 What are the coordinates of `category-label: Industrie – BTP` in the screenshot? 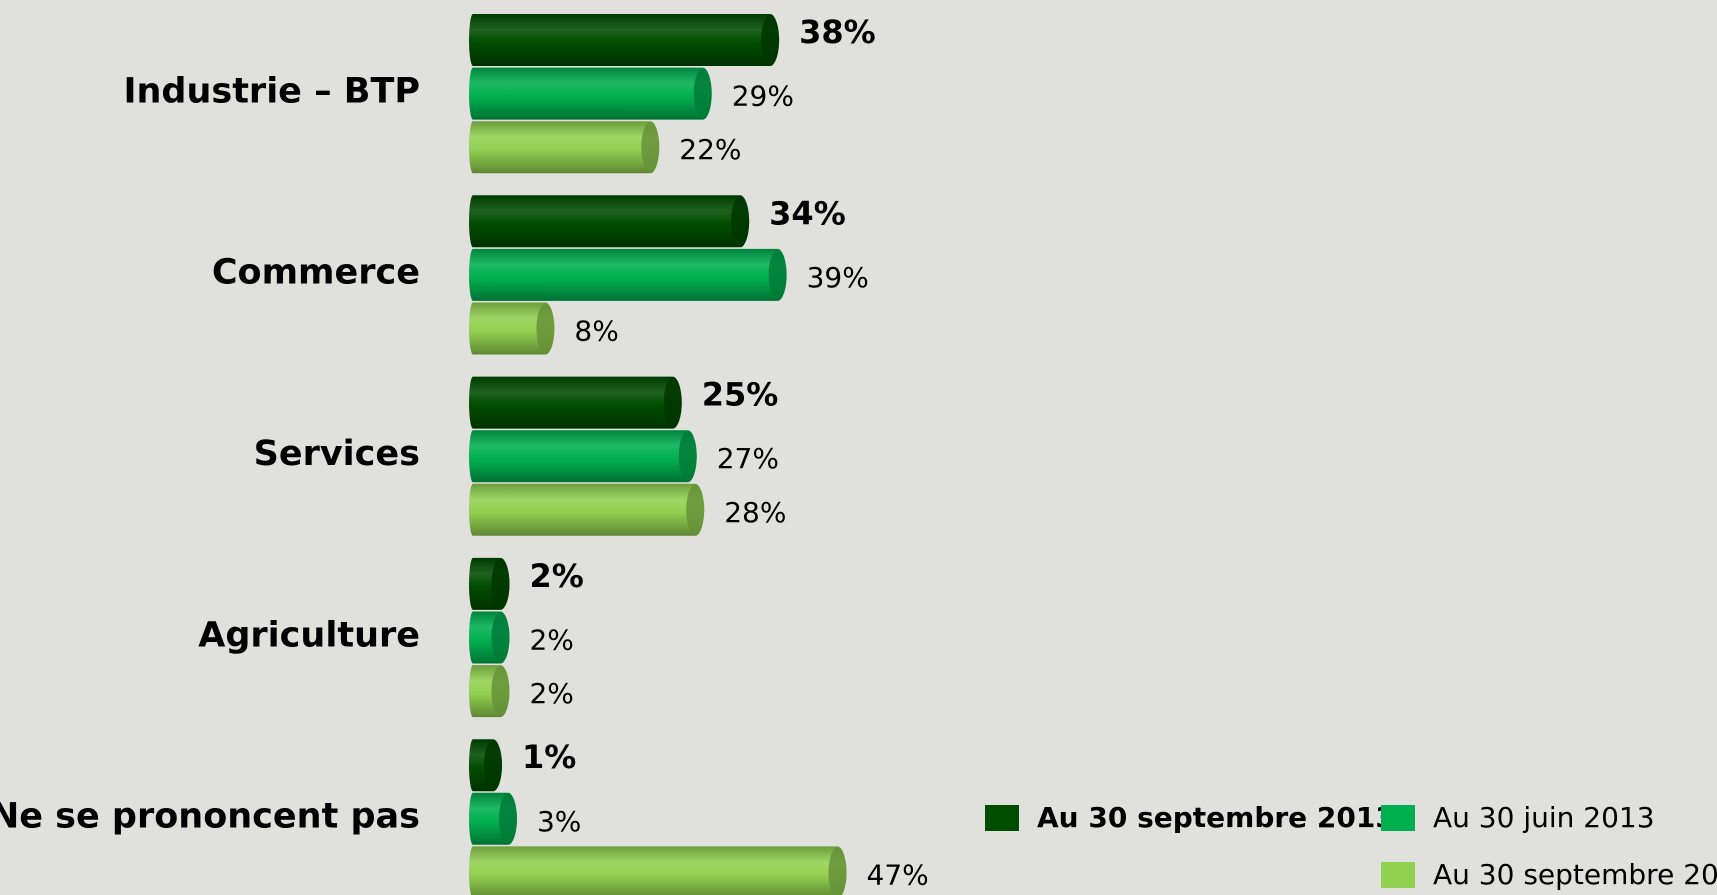 It's located at (271, 91).